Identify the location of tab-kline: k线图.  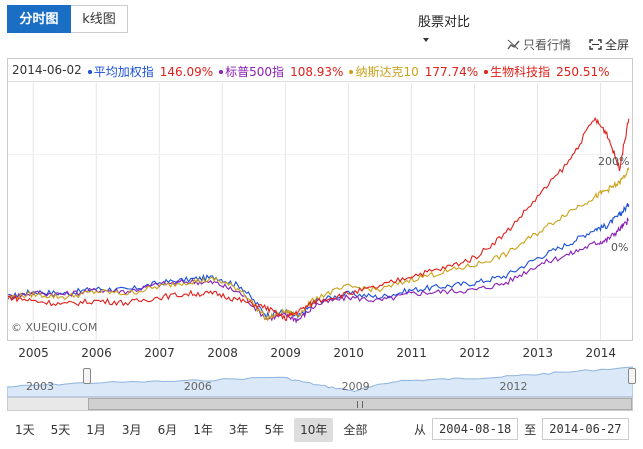
(99, 19).